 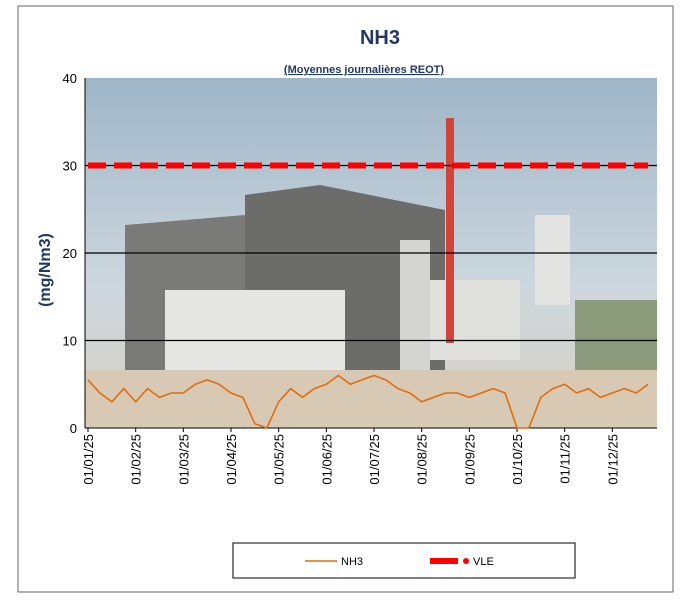 What do you see at coordinates (374, 459) in the screenshot?
I see `x-tick-label: 01/07/25` at bounding box center [374, 459].